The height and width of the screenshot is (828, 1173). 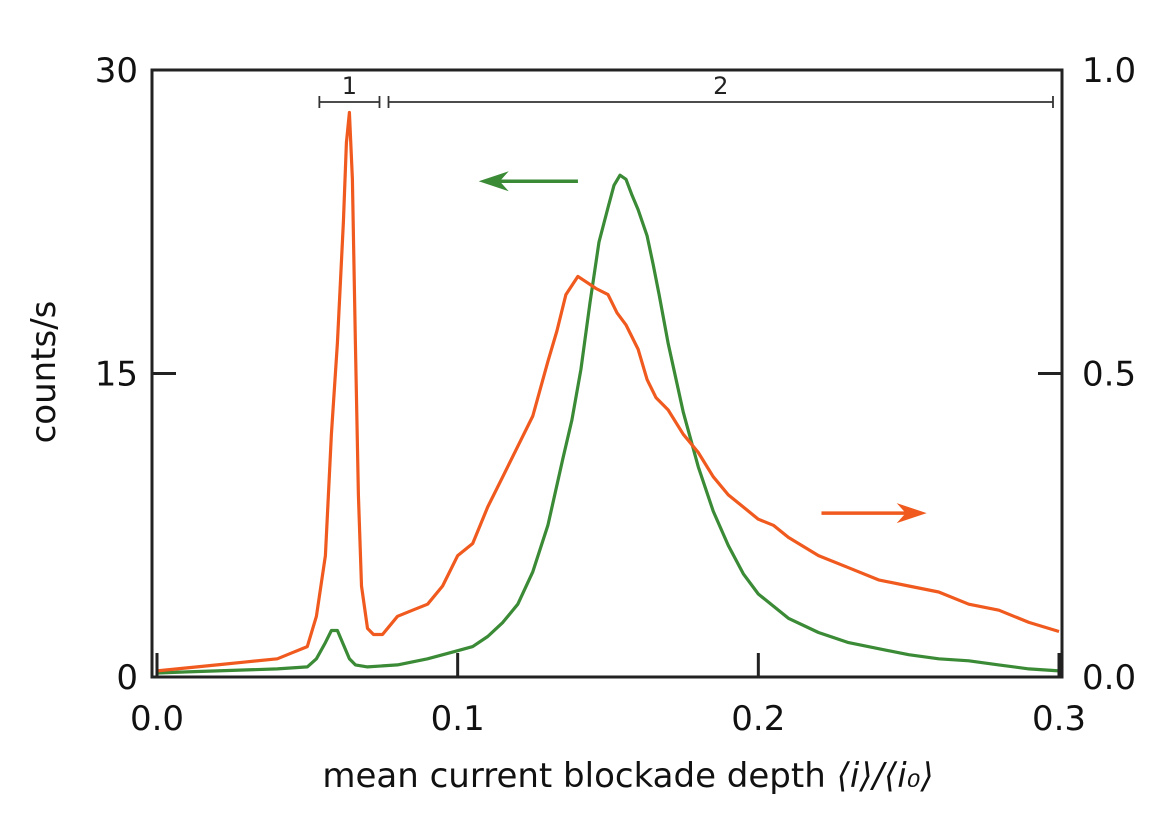 I want to click on region-label-2: 2, so click(x=720, y=86).